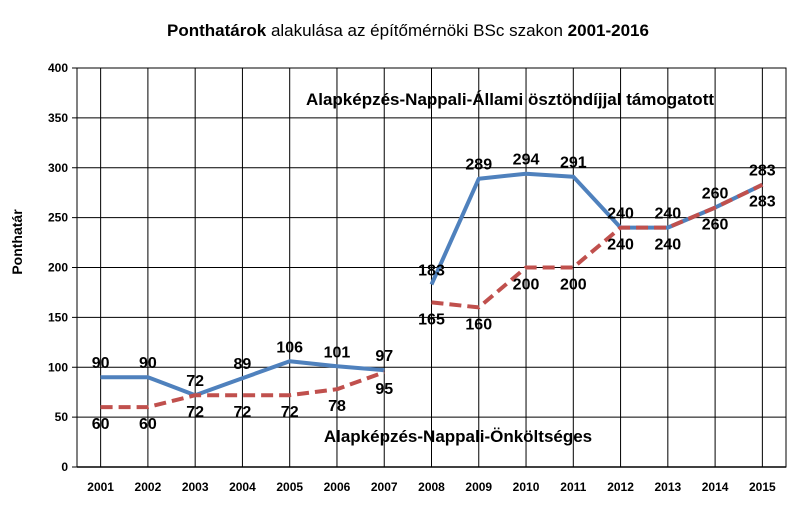 The width and height of the screenshot is (800, 523). I want to click on data-label-self-funded: 260, so click(715, 225).